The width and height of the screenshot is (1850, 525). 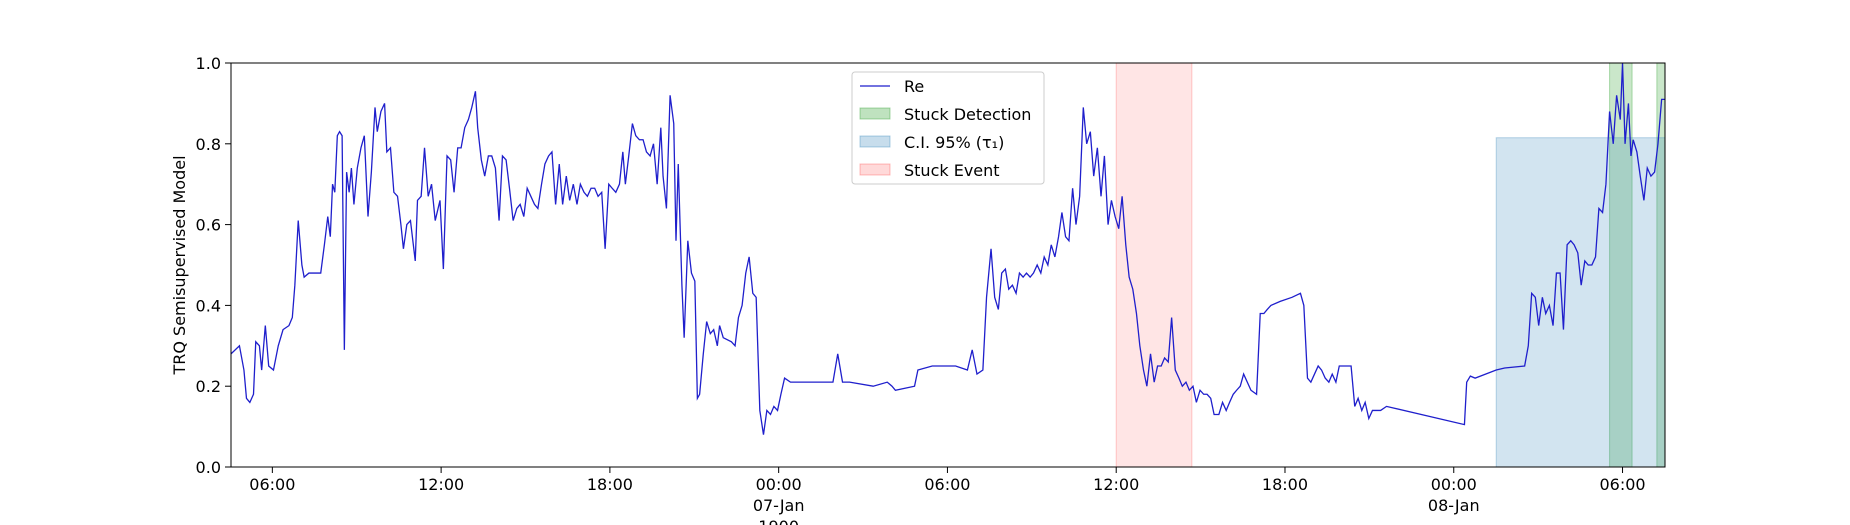 What do you see at coordinates (208, 144) in the screenshot?
I see `y-tick-label: 0.8` at bounding box center [208, 144].